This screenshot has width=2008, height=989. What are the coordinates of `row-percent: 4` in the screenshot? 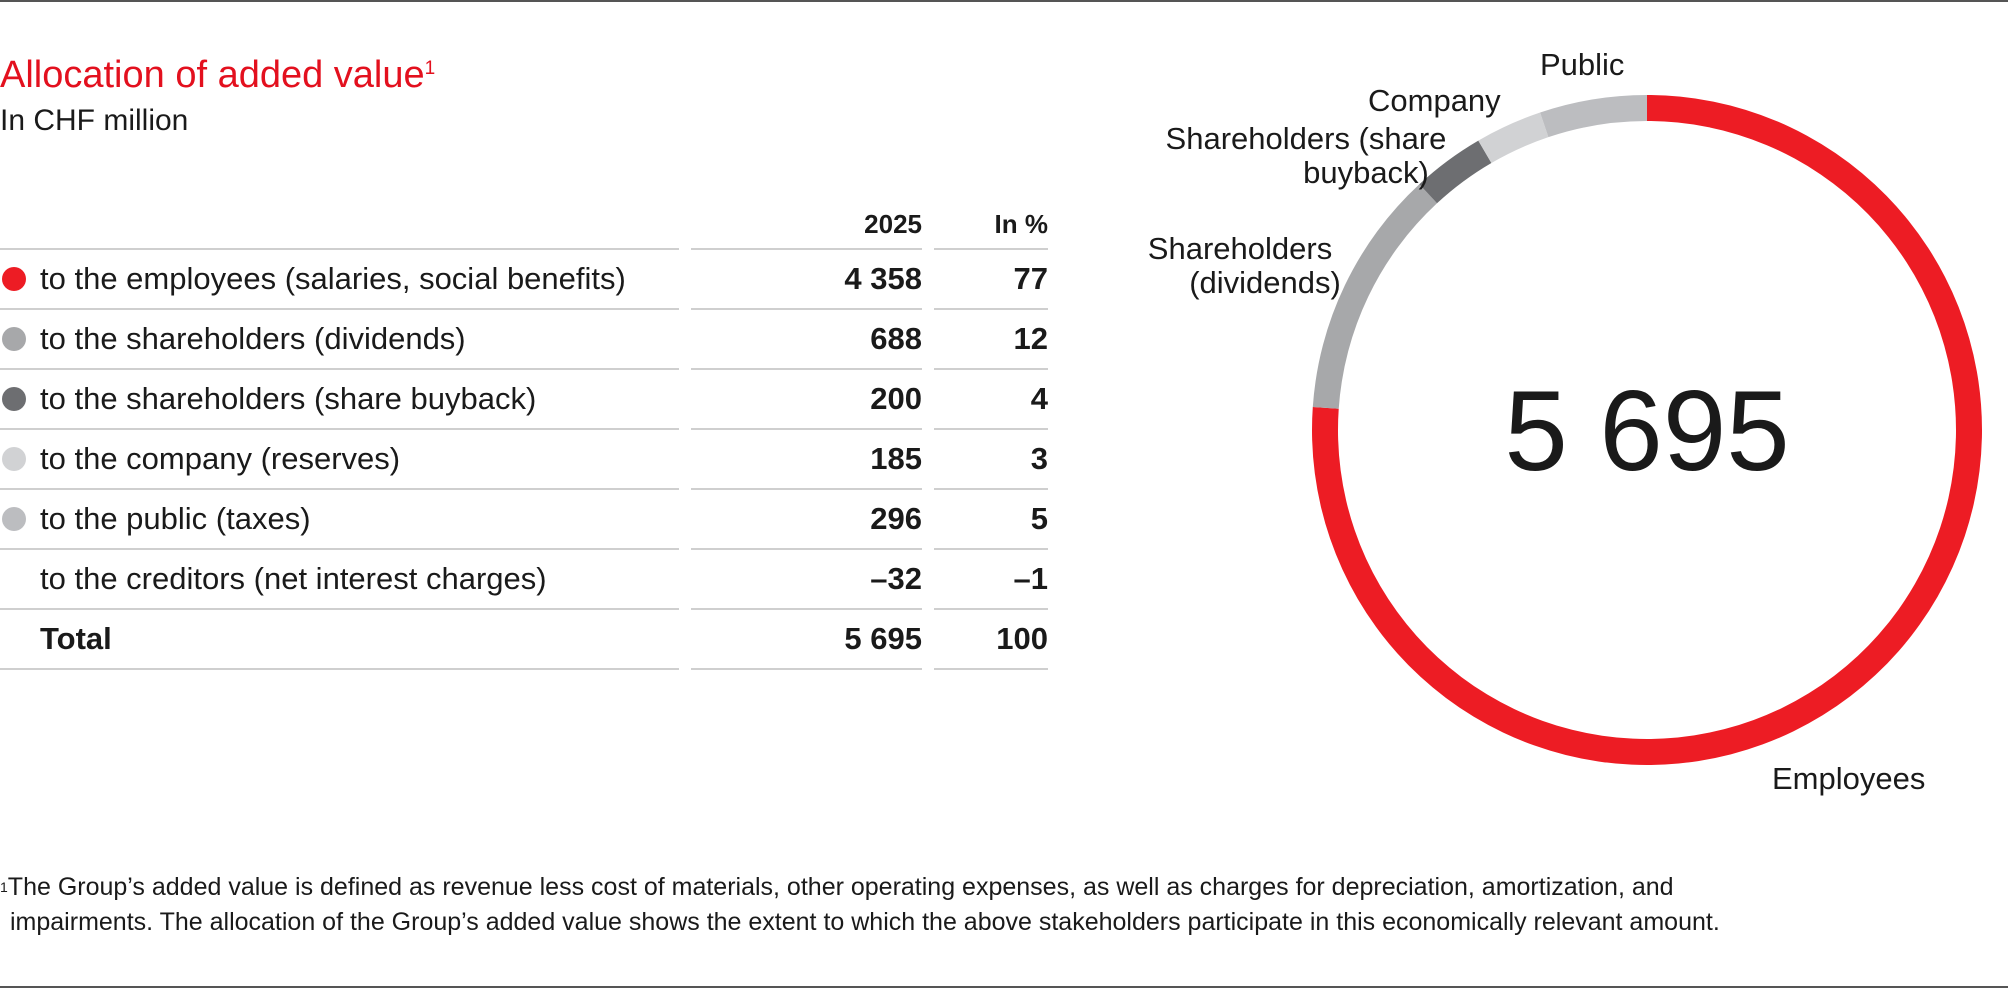 It's located at (991, 400).